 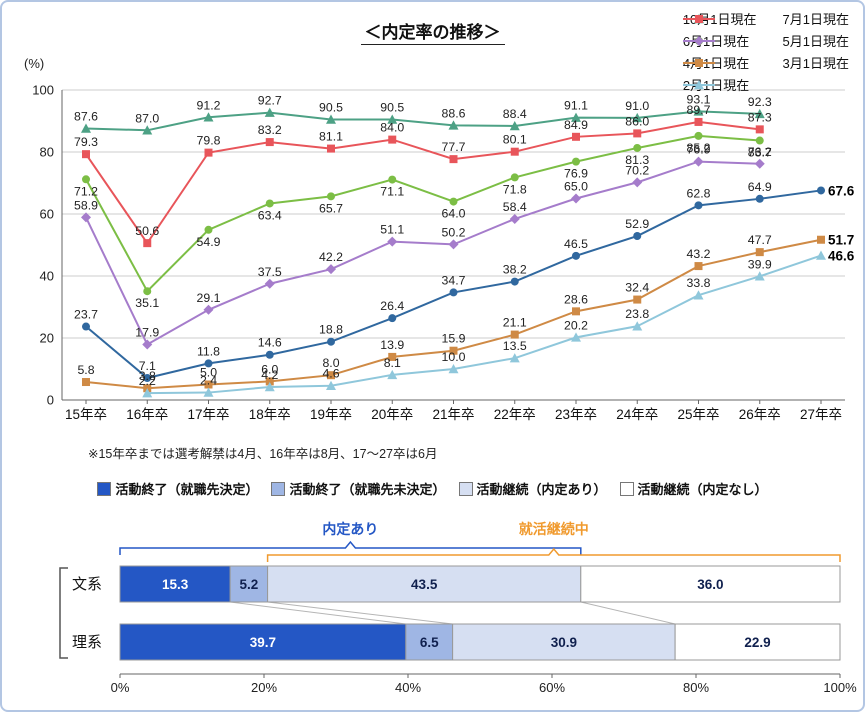 What do you see at coordinates (454, 280) in the screenshot?
I see `data-label: 34.7` at bounding box center [454, 280].